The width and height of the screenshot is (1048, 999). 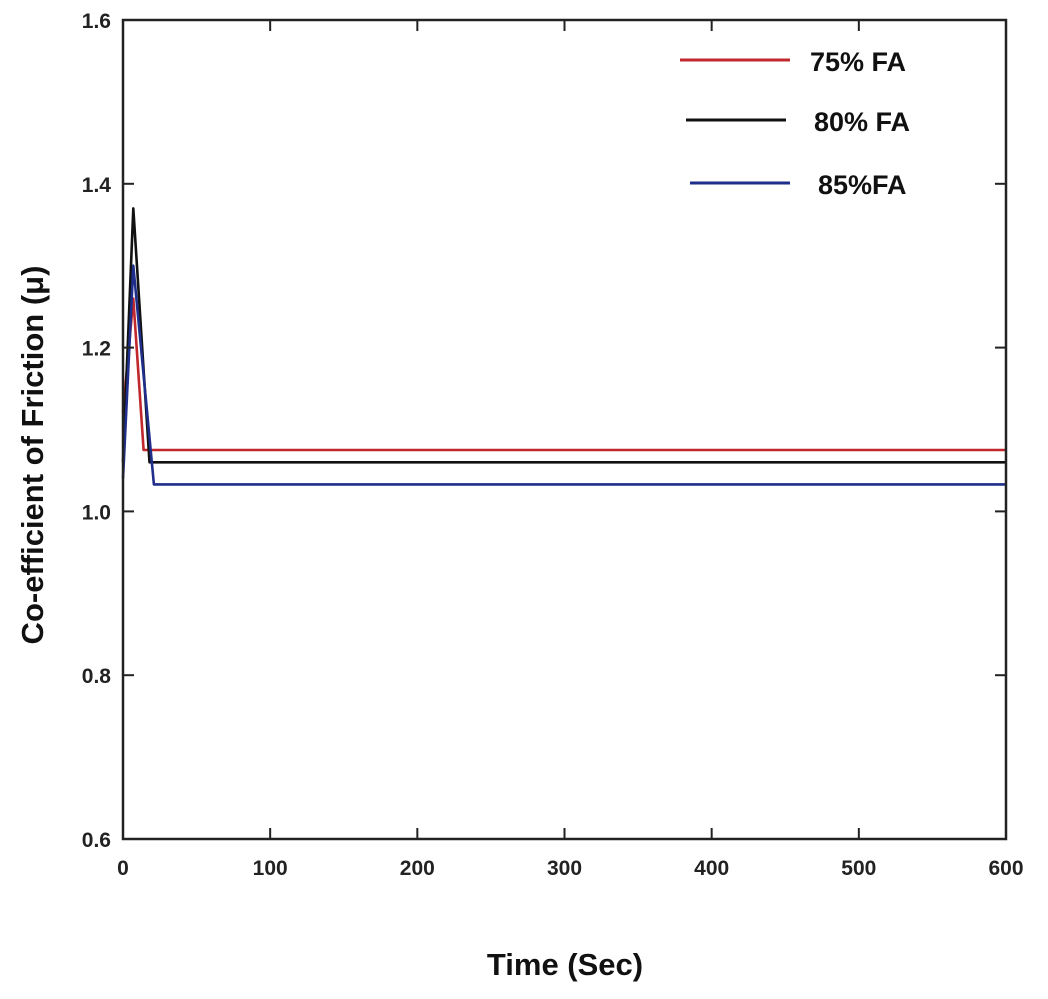 What do you see at coordinates (565, 964) in the screenshot?
I see `x-axis-title: Time (Sec)` at bounding box center [565, 964].